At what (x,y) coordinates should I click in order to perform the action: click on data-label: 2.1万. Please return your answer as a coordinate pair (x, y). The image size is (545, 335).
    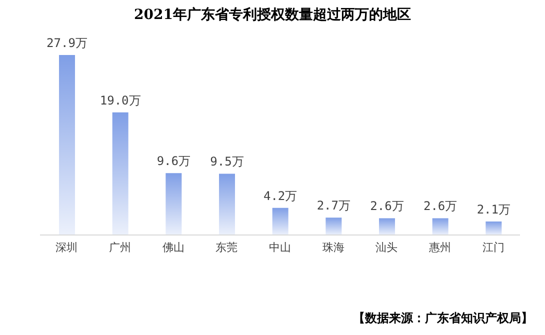
    Looking at the image, I should click on (493, 209).